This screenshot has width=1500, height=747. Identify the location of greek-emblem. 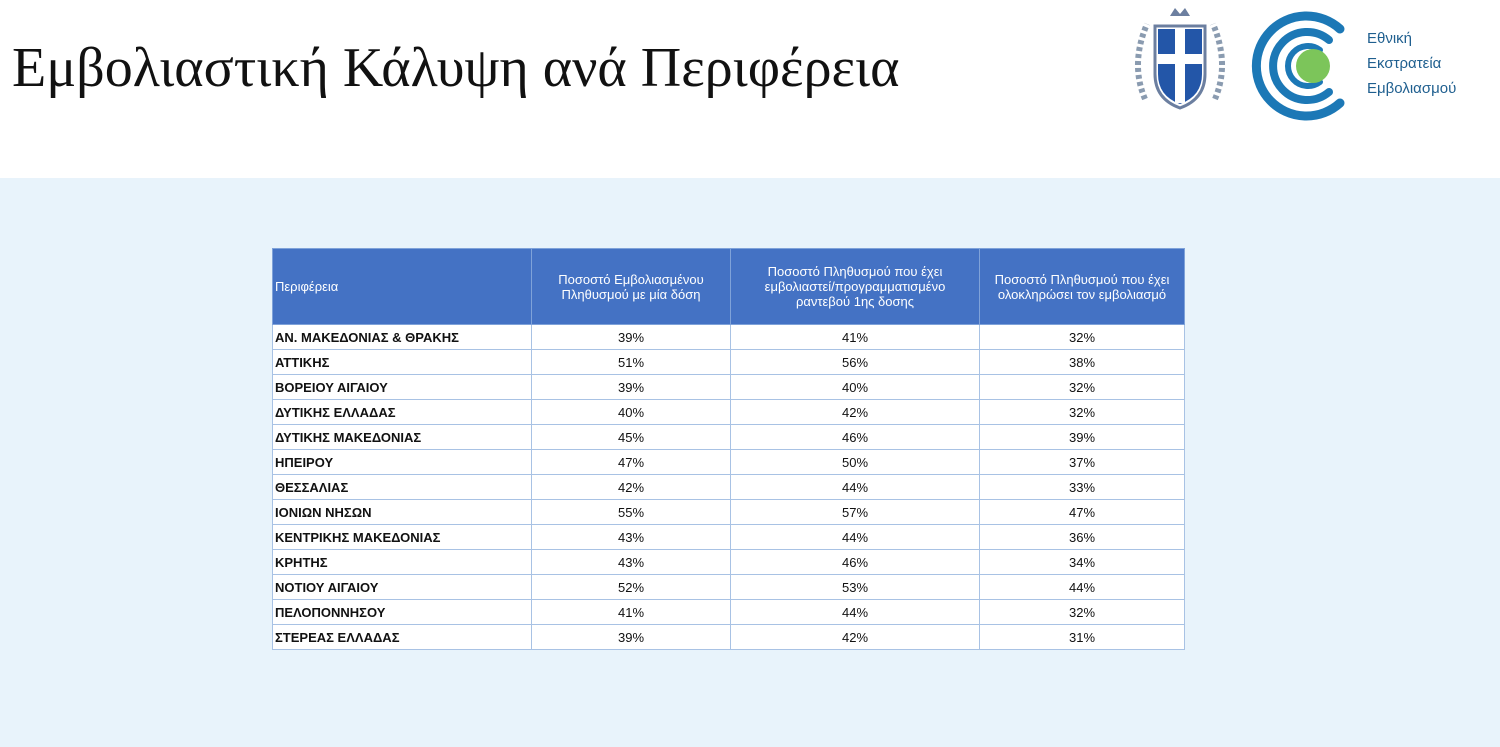
(1180, 59).